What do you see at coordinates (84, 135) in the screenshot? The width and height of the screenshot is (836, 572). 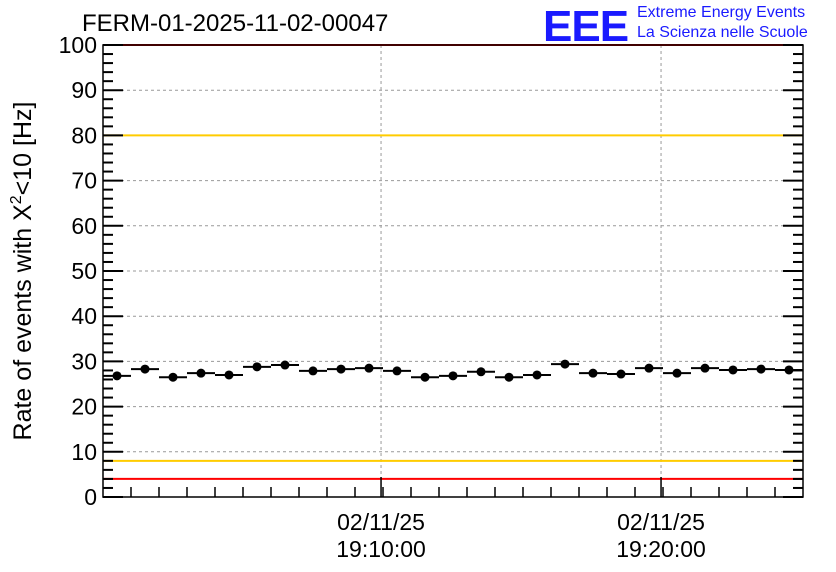 I see `y-tick-label: 80` at bounding box center [84, 135].